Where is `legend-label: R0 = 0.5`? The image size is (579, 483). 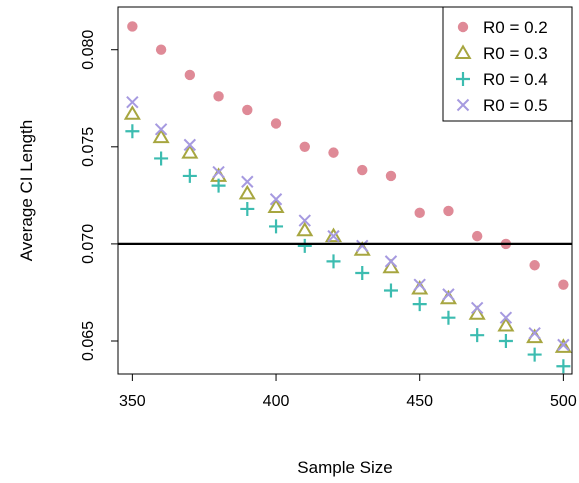
legend-label: R0 = 0.5 is located at coordinates (515, 105).